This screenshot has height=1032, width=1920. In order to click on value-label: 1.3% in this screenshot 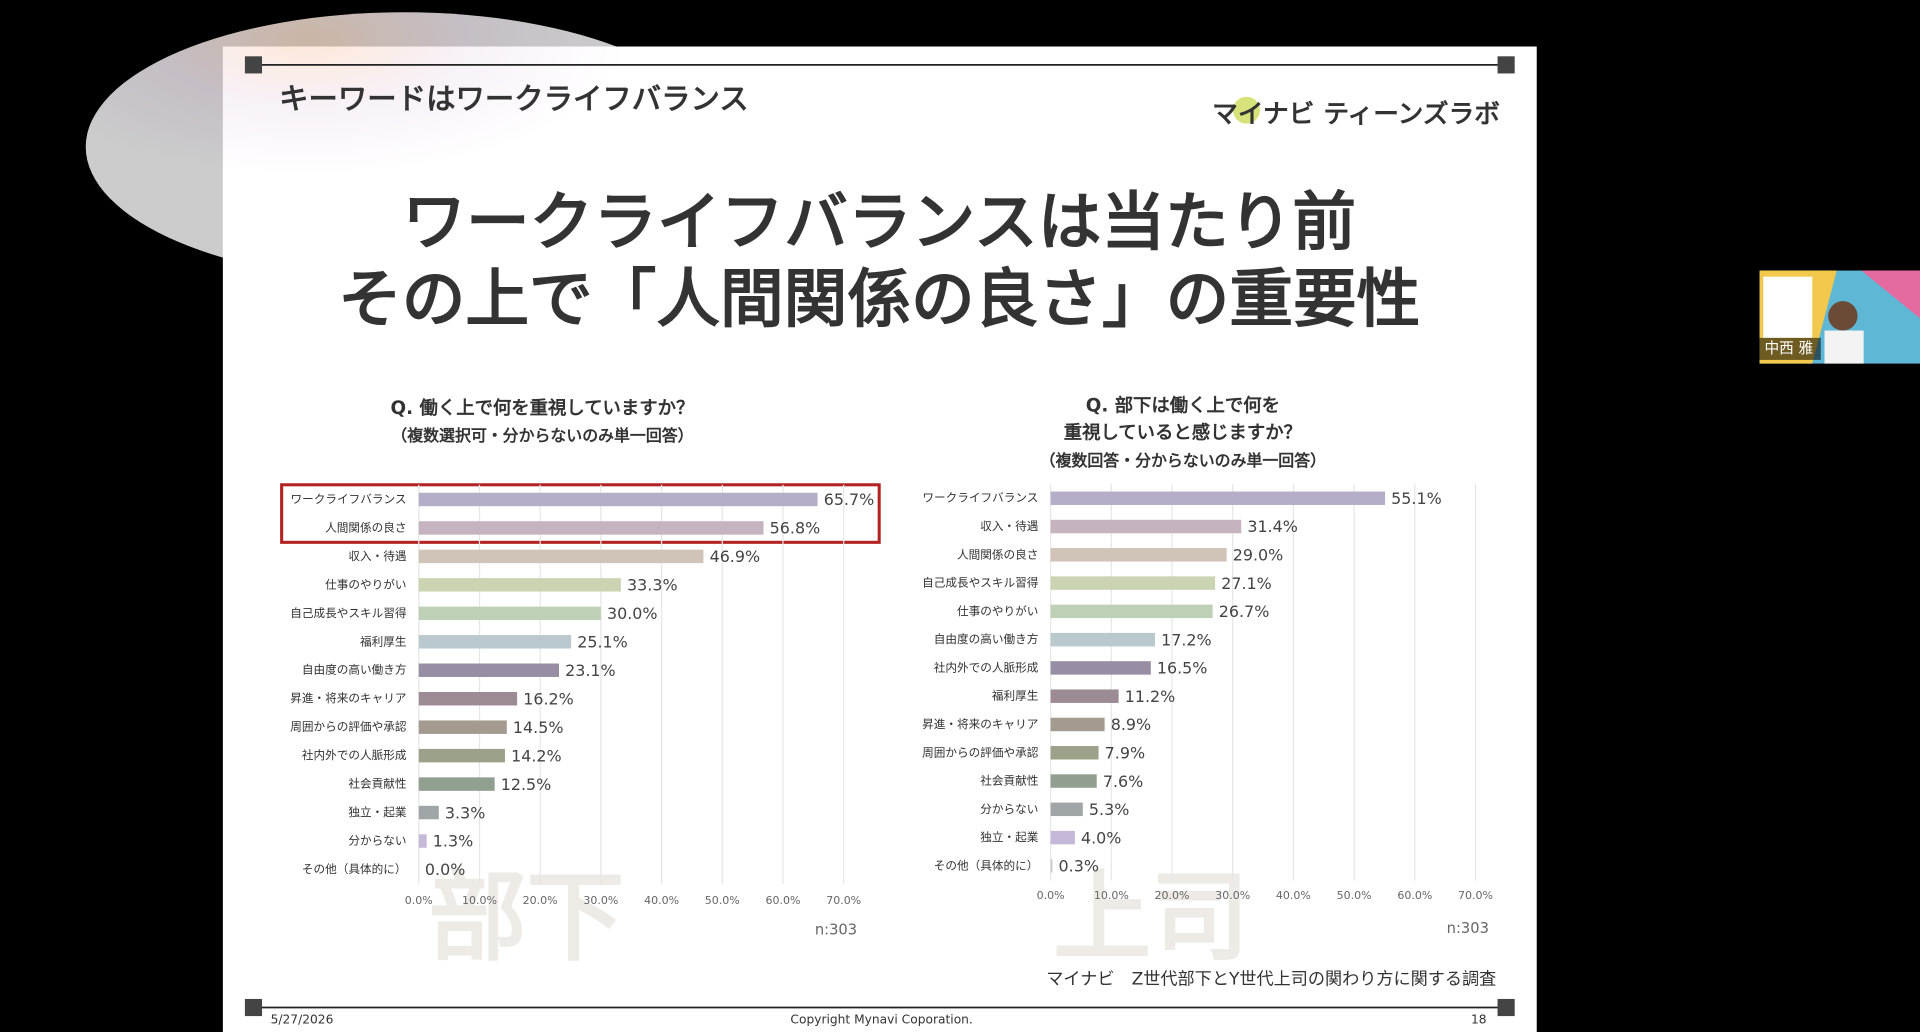, I will do `click(453, 841)`.